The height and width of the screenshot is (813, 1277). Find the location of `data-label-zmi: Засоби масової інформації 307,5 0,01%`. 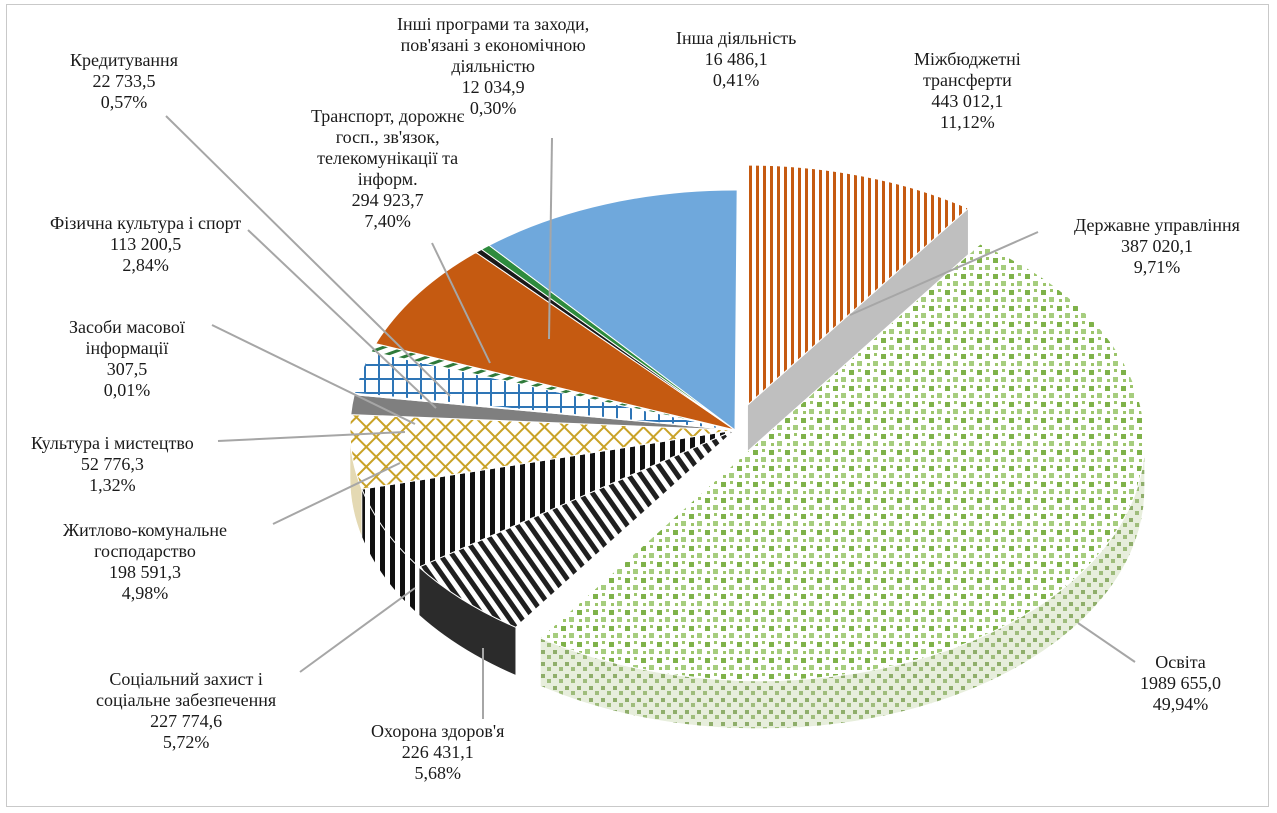

data-label-zmi: Засоби масової інформації 307,5 0,01% is located at coordinates (127, 359).